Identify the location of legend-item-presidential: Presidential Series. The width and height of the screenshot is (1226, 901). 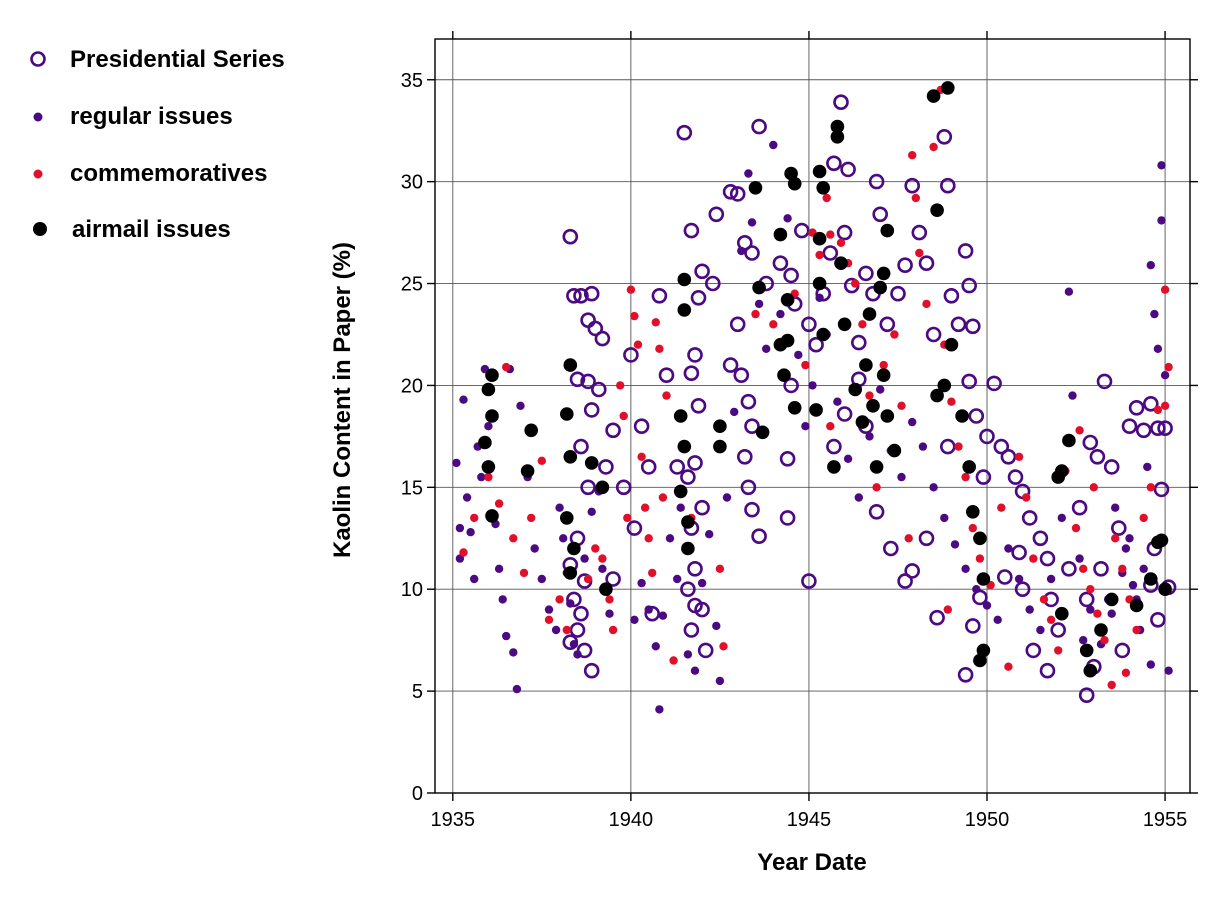
(157, 59).